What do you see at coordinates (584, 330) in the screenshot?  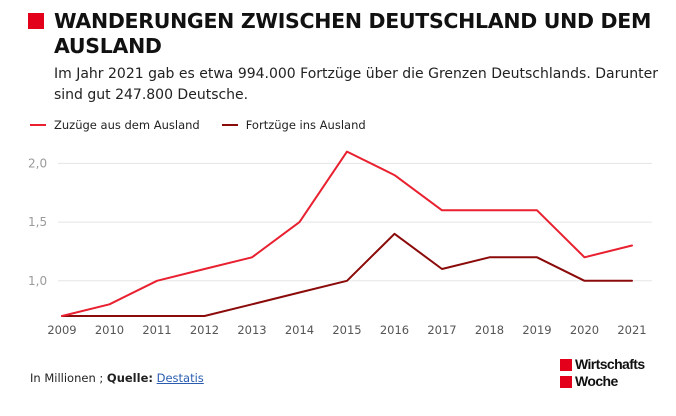 I see `x-tick-label: 2020` at bounding box center [584, 330].